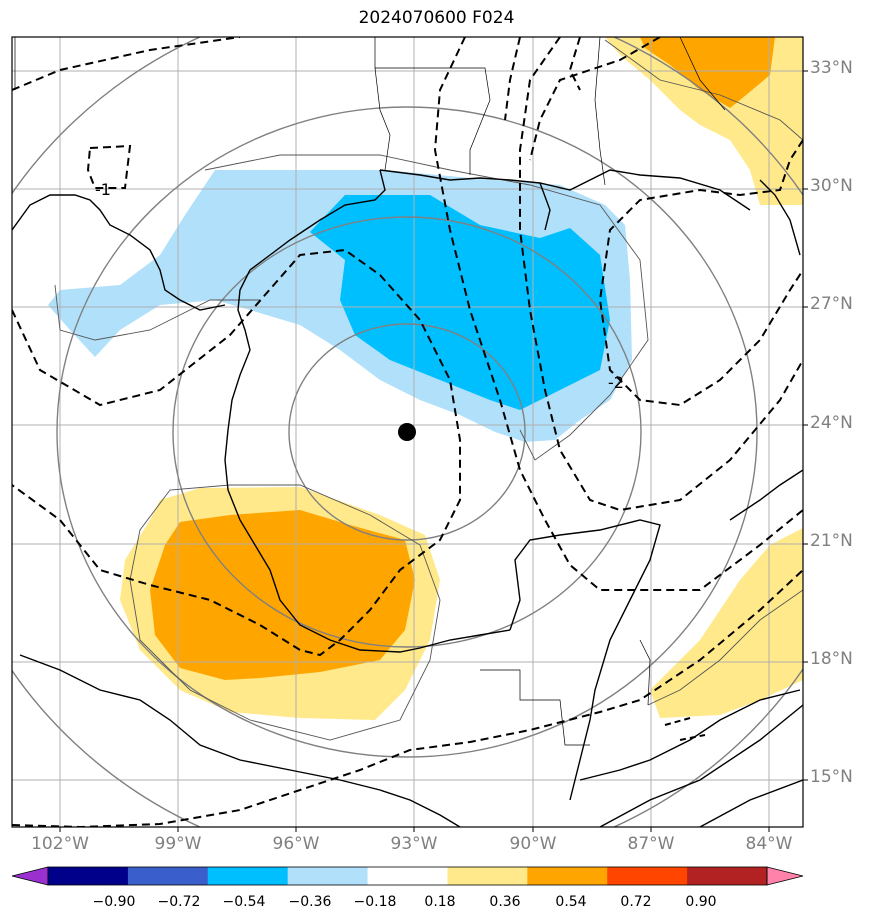  Describe the element at coordinates (460, 302) in the screenshot. I see `blue-region` at that location.